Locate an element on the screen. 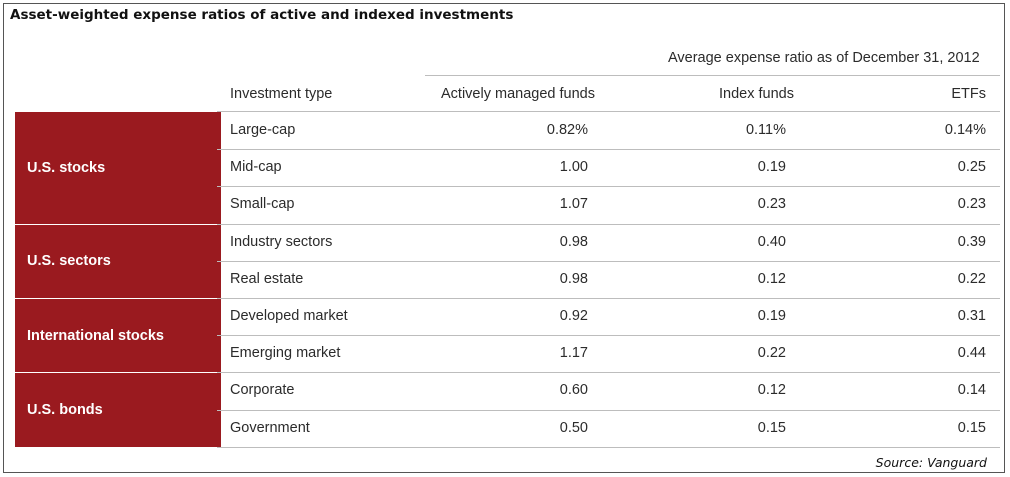 This screenshot has height=477, width=1010. column-header-active: Actively managed funds is located at coordinates (518, 94).